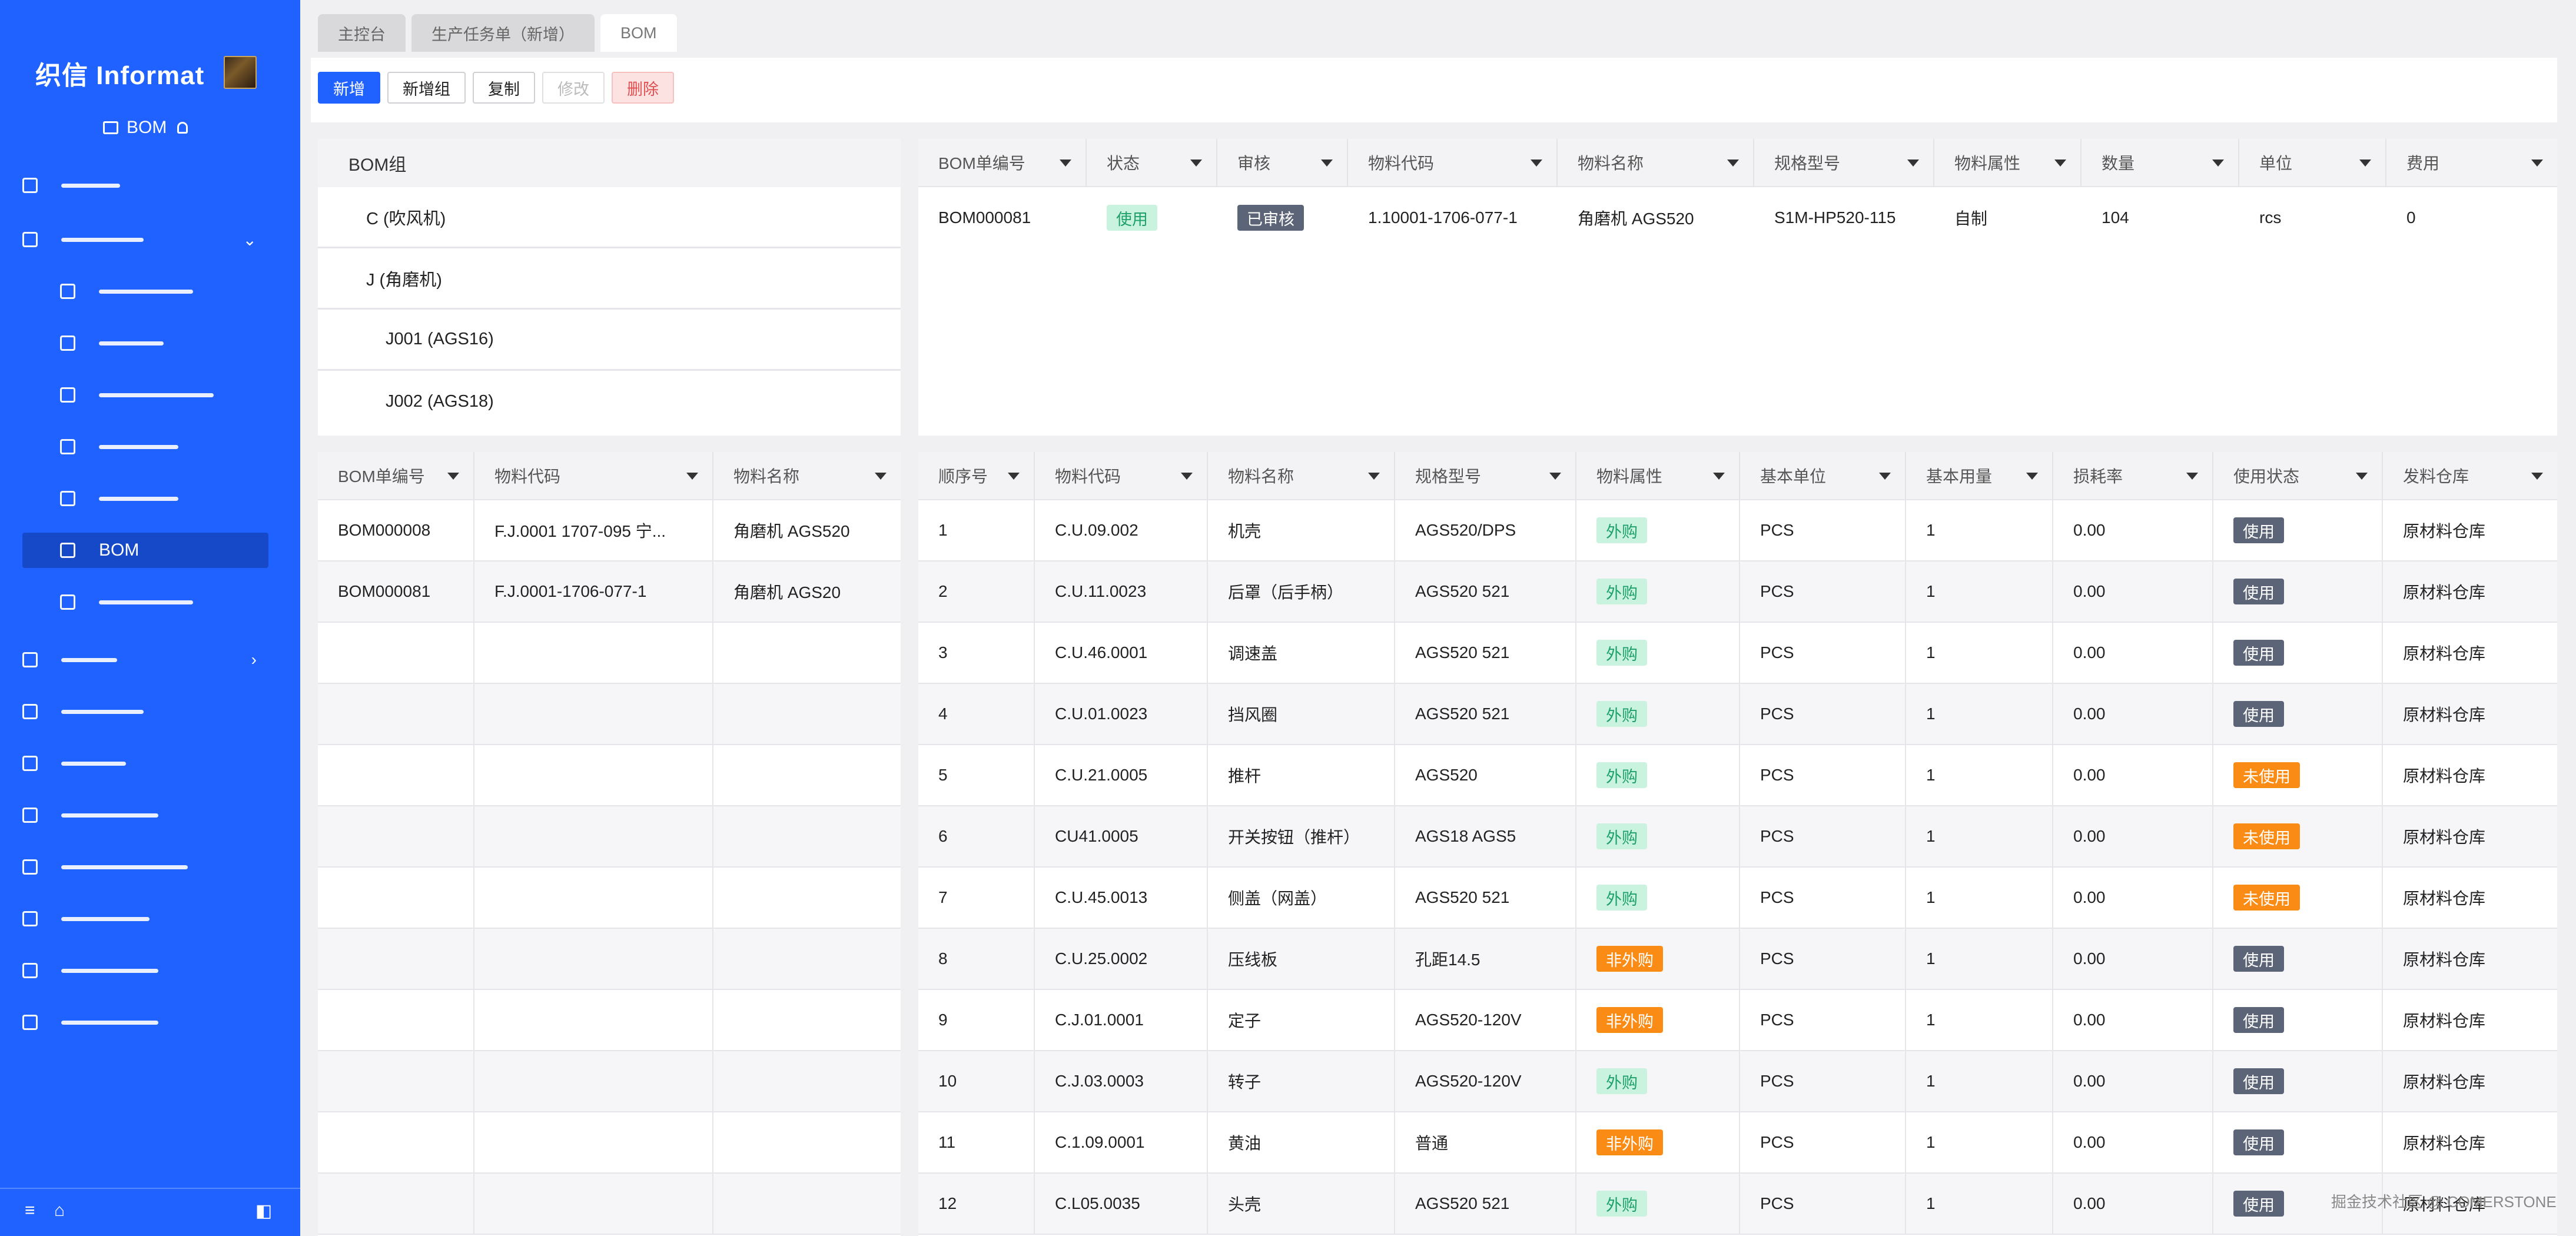 This screenshot has height=1236, width=2576. What do you see at coordinates (145, 550) in the screenshot?
I see `sidebar-item-bom: BOM` at bounding box center [145, 550].